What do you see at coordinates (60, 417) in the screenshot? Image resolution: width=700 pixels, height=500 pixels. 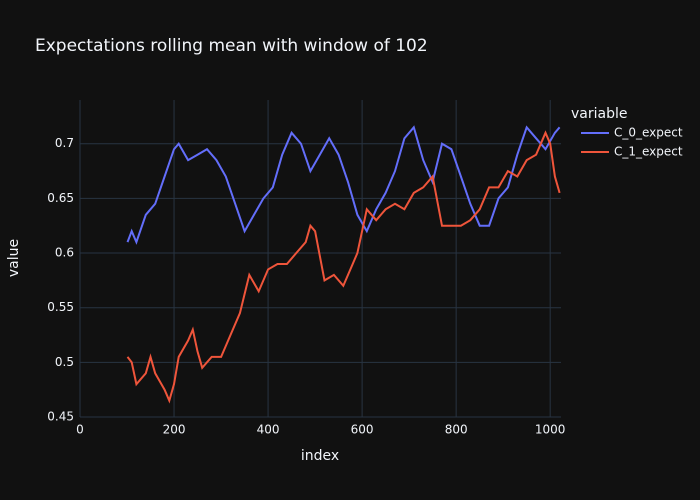 I see `y-tick-label: 0.45` at bounding box center [60, 417].